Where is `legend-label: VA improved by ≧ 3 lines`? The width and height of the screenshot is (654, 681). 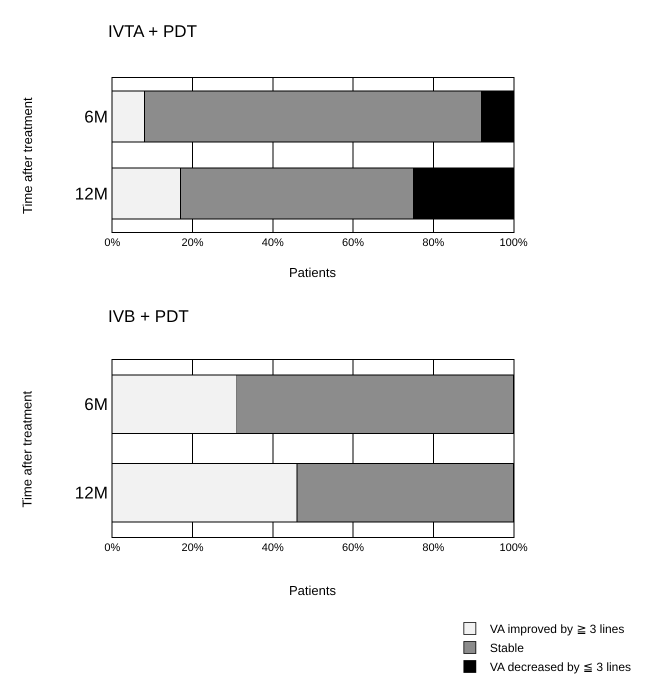
legend-label: VA improved by ≧ 3 lines is located at coordinates (557, 629).